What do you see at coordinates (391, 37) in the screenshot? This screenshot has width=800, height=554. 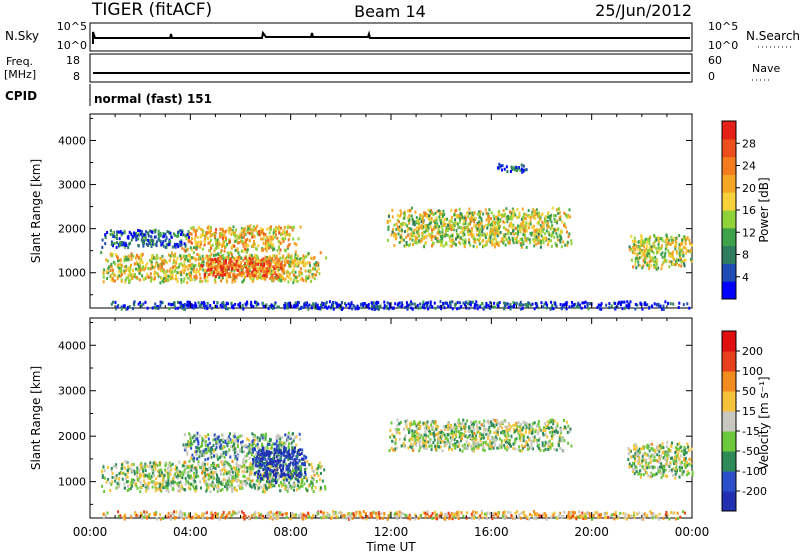 I see `nsky-trace` at bounding box center [391, 37].